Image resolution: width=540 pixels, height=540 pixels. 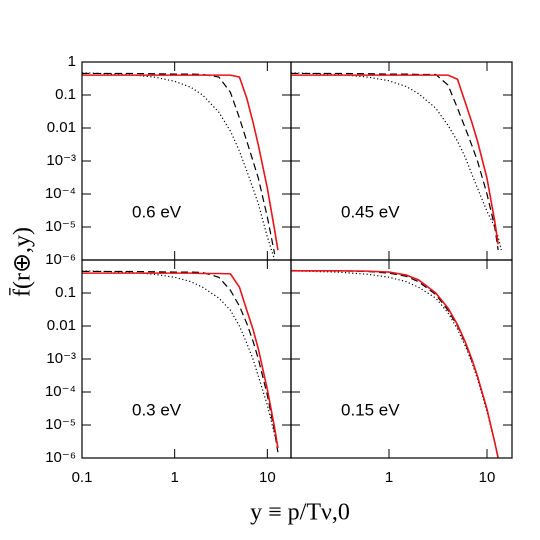 What do you see at coordinates (370, 211) in the screenshot?
I see `panel-annotation: 0.45 eV` at bounding box center [370, 211].